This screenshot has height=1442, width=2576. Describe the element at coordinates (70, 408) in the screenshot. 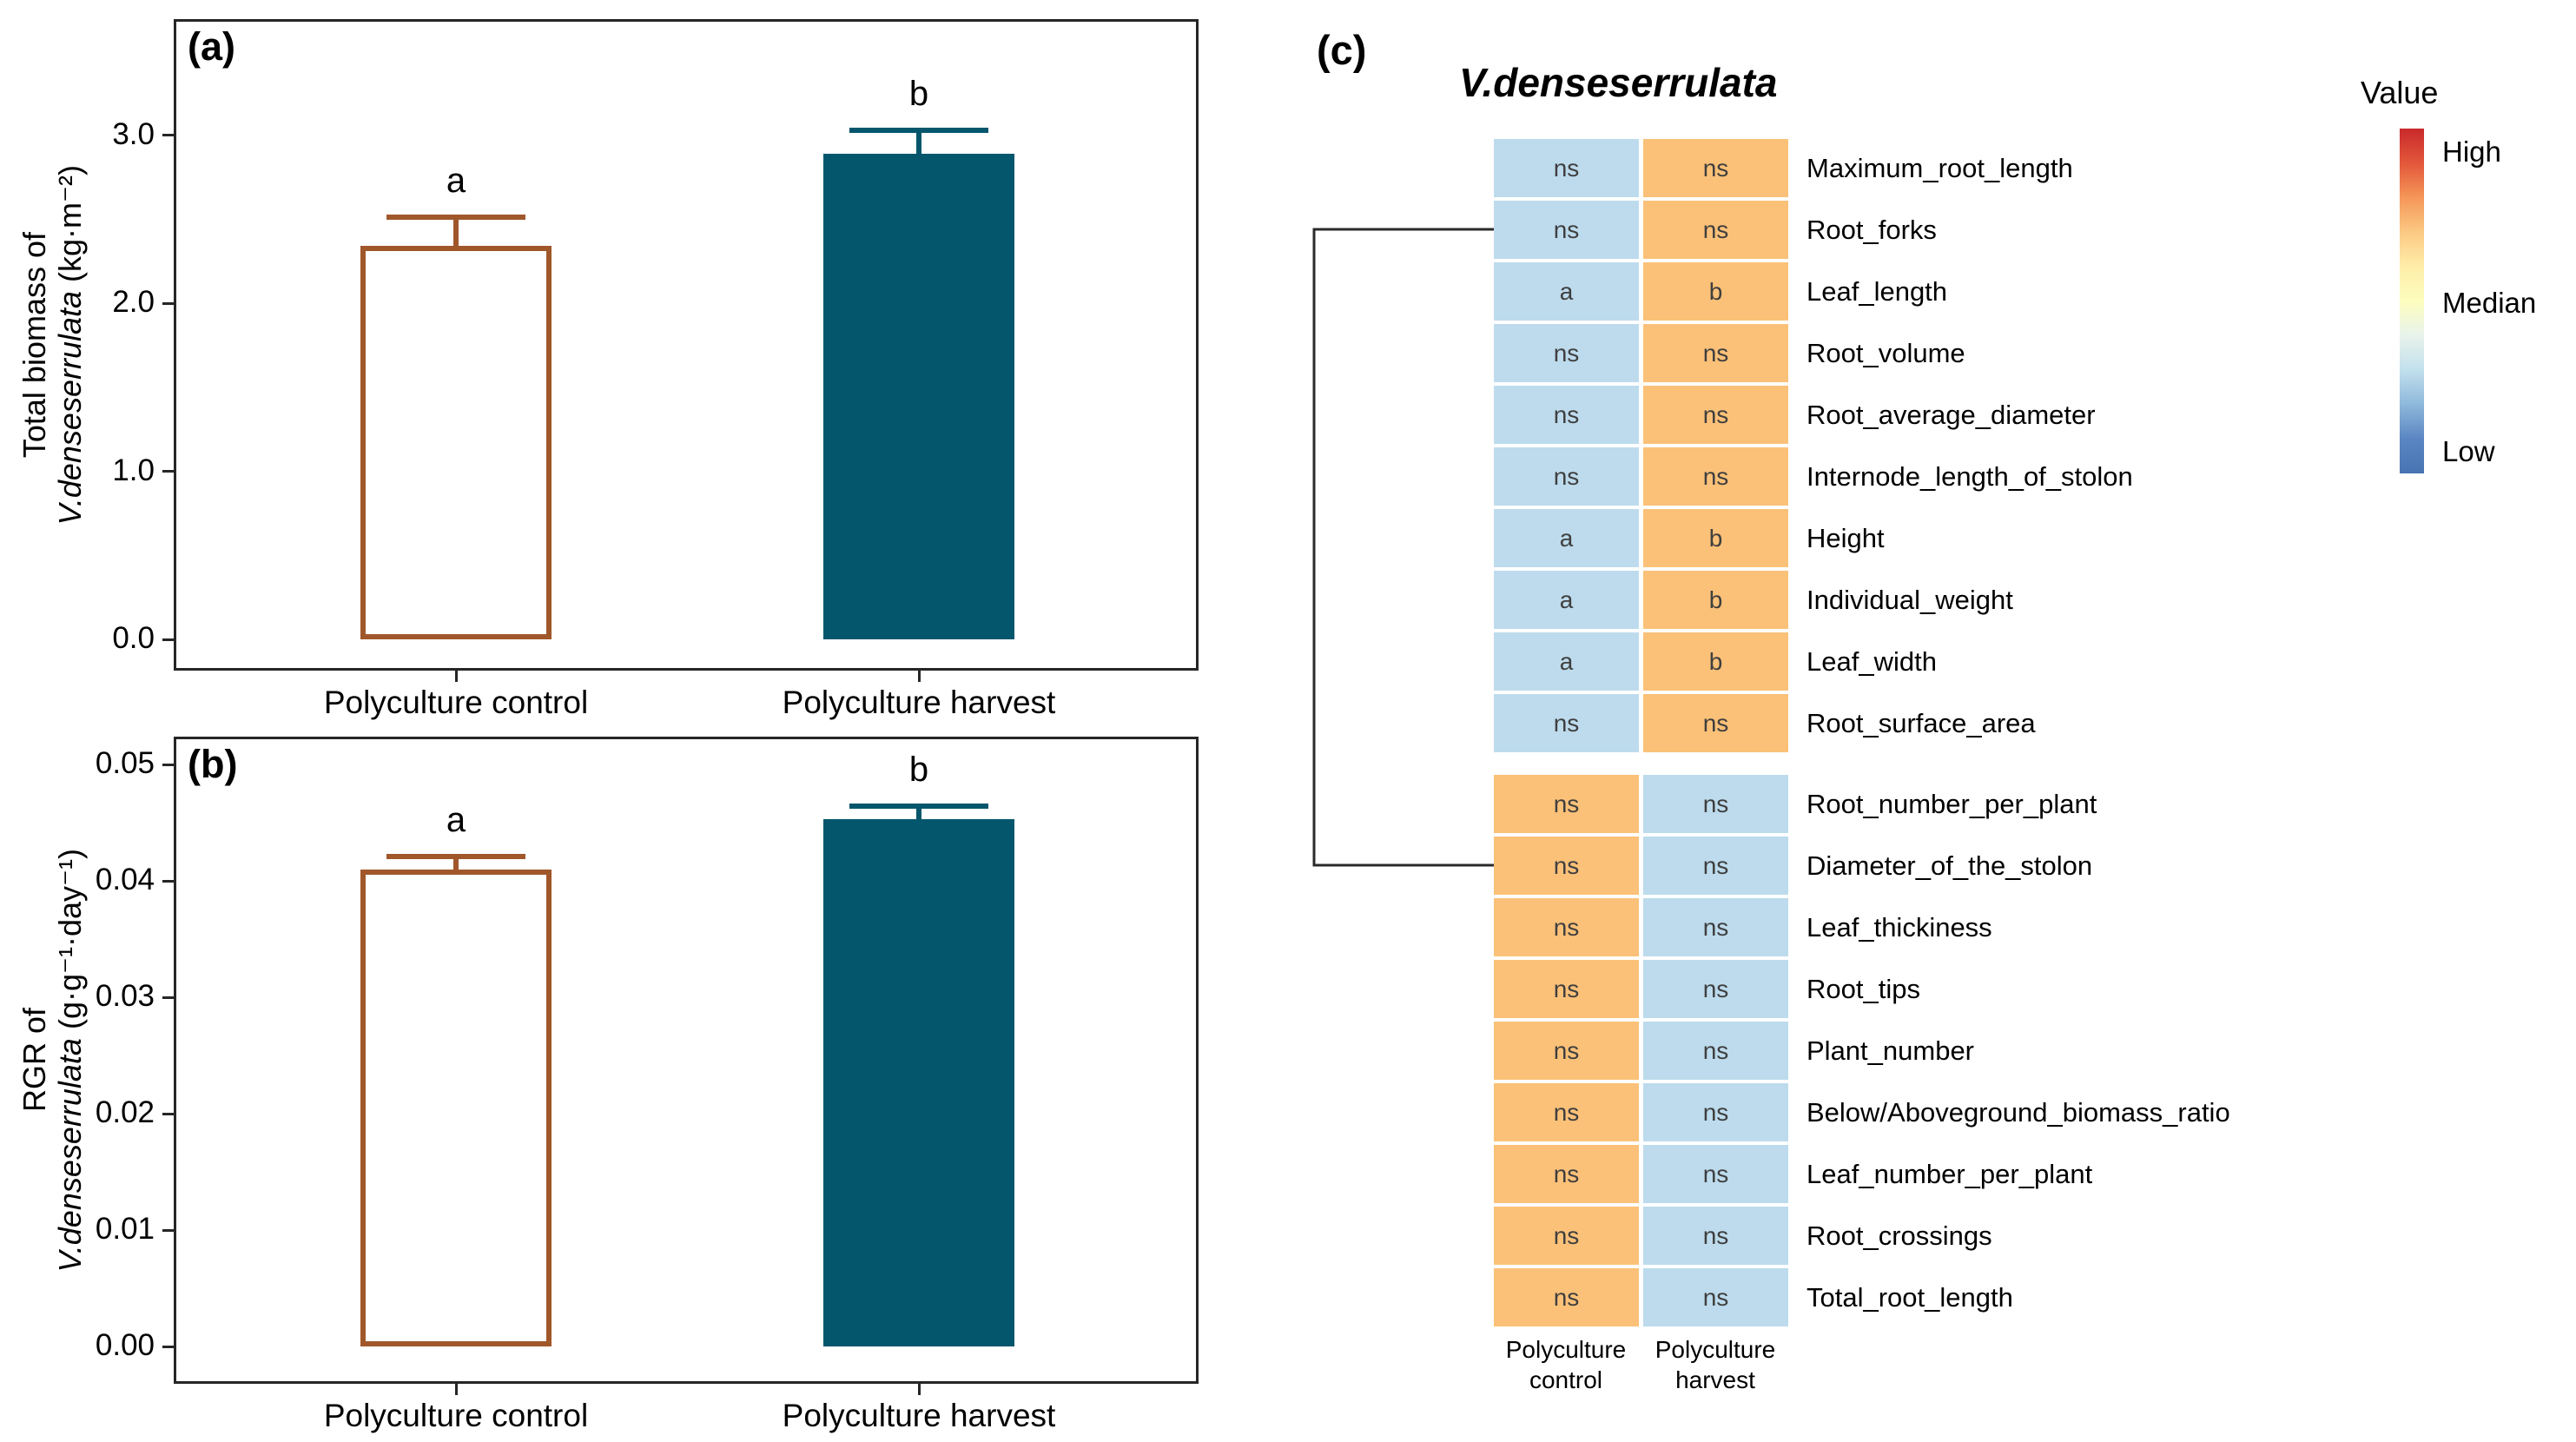

I see `panel-a-ylabel-species: V.denseserrulata` at that location.